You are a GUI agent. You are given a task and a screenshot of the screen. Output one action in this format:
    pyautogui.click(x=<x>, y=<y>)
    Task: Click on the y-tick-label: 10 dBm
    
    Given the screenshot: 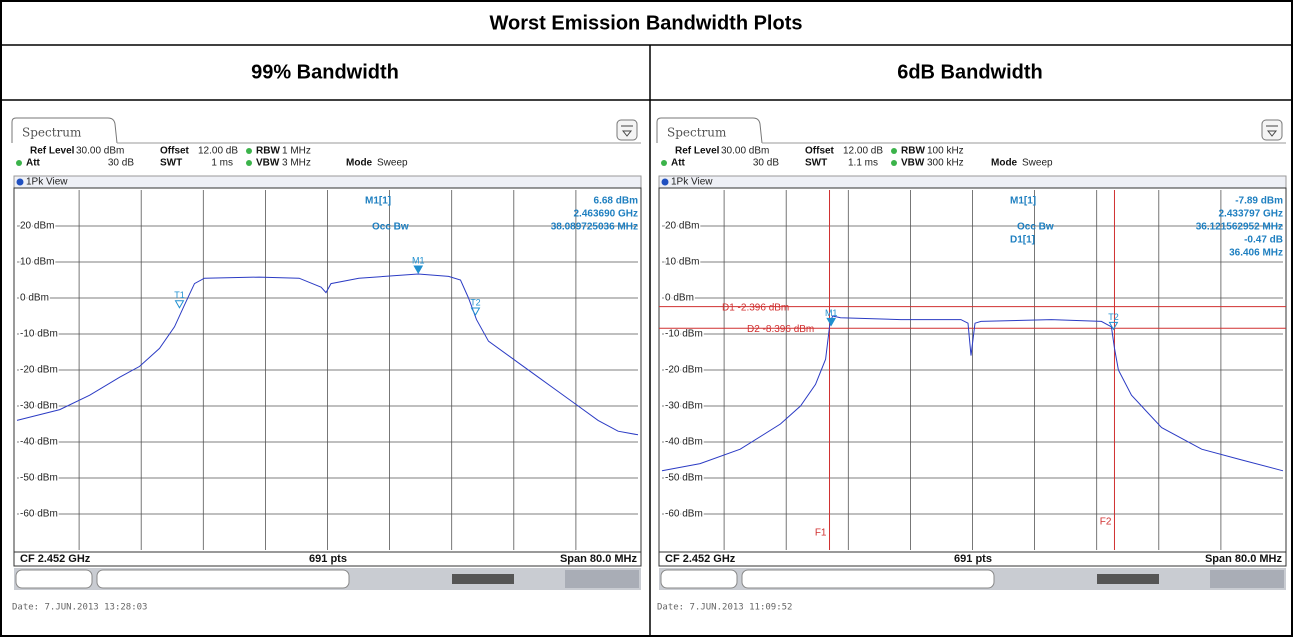 What is the action you would take?
    pyautogui.click(x=682, y=262)
    